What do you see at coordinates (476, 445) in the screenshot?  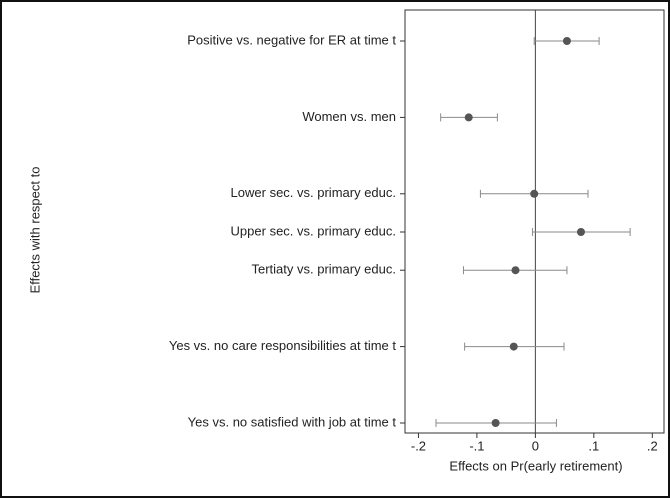 I see `x-tick-label: -.1` at bounding box center [476, 445].